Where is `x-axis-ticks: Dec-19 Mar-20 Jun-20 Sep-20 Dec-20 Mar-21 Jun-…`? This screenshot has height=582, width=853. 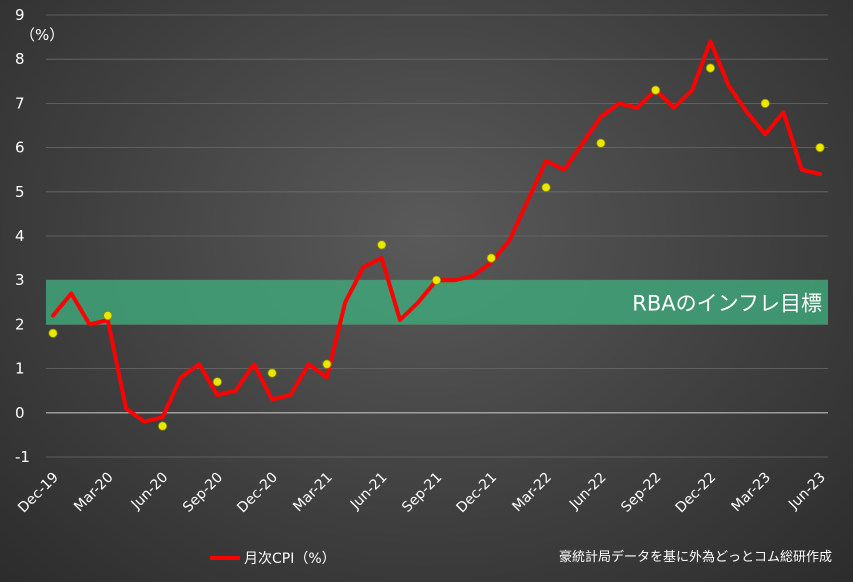
x-axis-ticks: Dec-19 Mar-20 Jun-20 Sep-20 Dec-20 Mar-21 Jun-… is located at coordinates (422, 493).